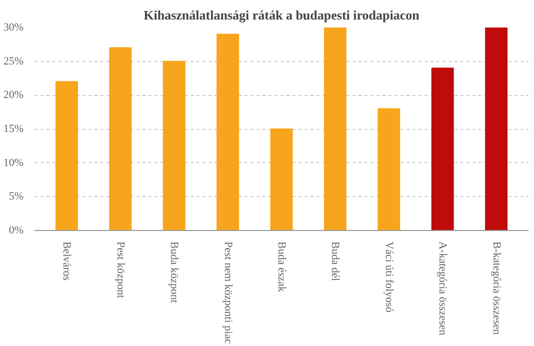 This screenshot has height=346, width=534. Describe the element at coordinates (388, 277) in the screenshot. I see `x-tick-label: Váci úti folyosó` at that location.